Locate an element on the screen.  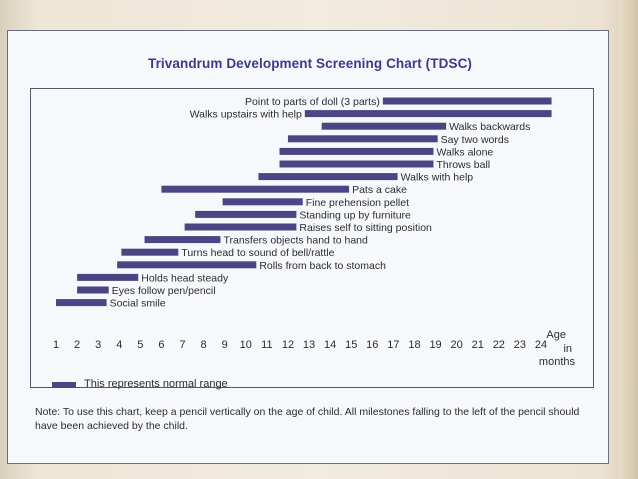
x-tick-label: 17 is located at coordinates (393, 345).